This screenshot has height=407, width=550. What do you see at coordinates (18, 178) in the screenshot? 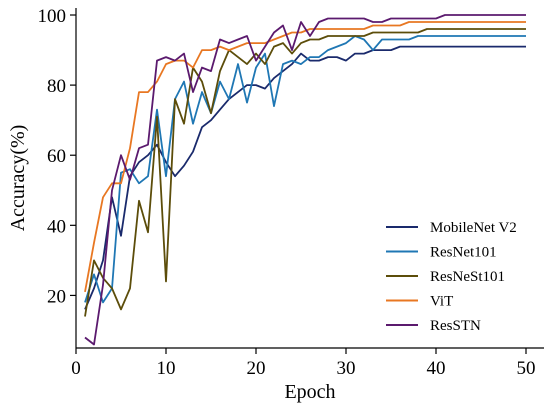
I see `y-axis-title: Accuracy(%)` at bounding box center [18, 178].